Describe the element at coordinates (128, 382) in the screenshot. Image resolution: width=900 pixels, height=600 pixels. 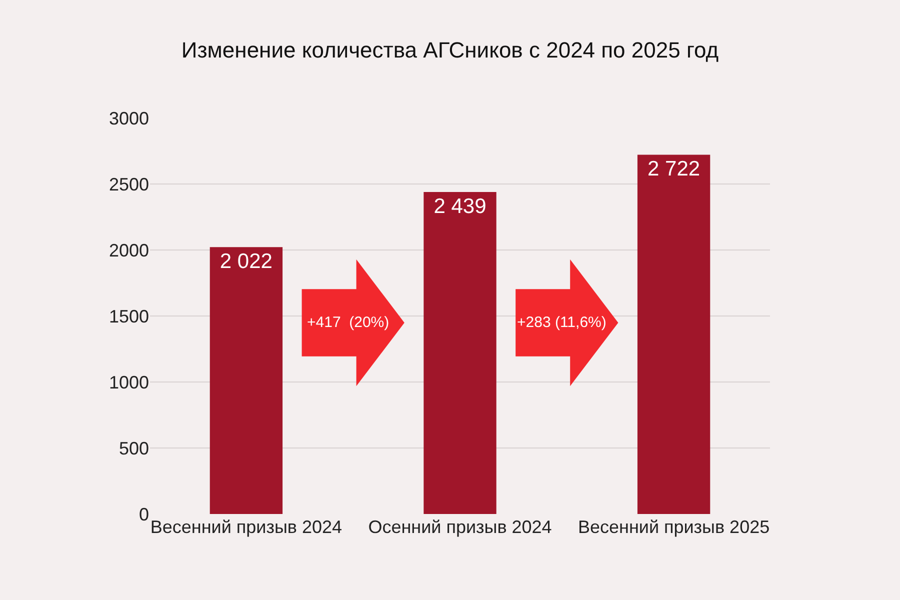
I see `y-tick-label: 1000` at that location.